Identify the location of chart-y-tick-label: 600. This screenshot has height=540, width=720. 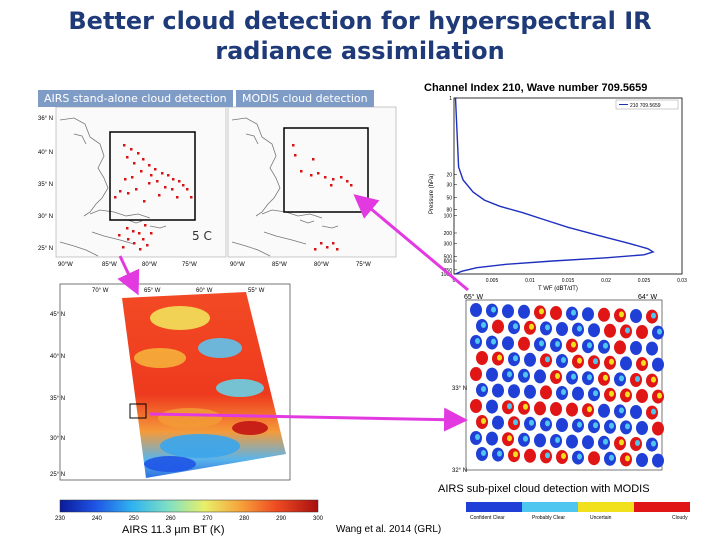
(448, 262).